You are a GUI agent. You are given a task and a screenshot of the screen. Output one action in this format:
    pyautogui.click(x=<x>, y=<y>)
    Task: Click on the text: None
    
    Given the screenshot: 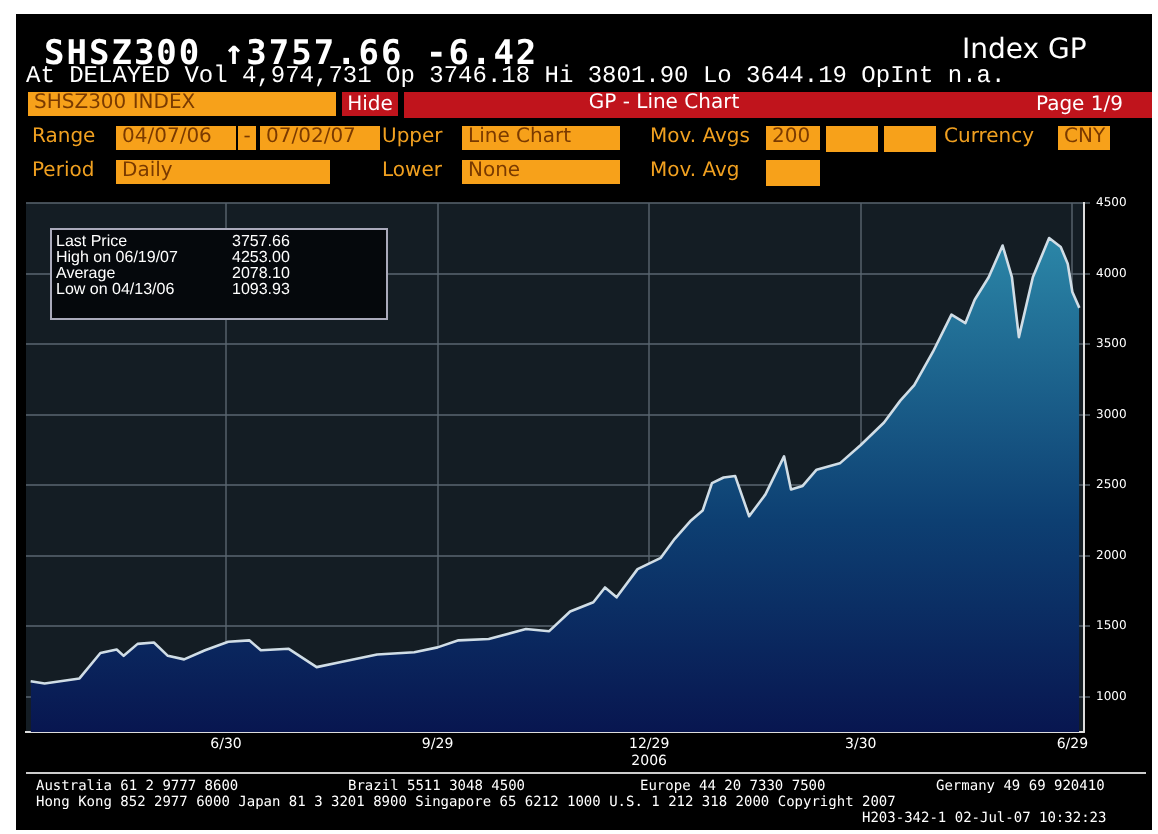 What is the action you would take?
    pyautogui.click(x=541, y=172)
    